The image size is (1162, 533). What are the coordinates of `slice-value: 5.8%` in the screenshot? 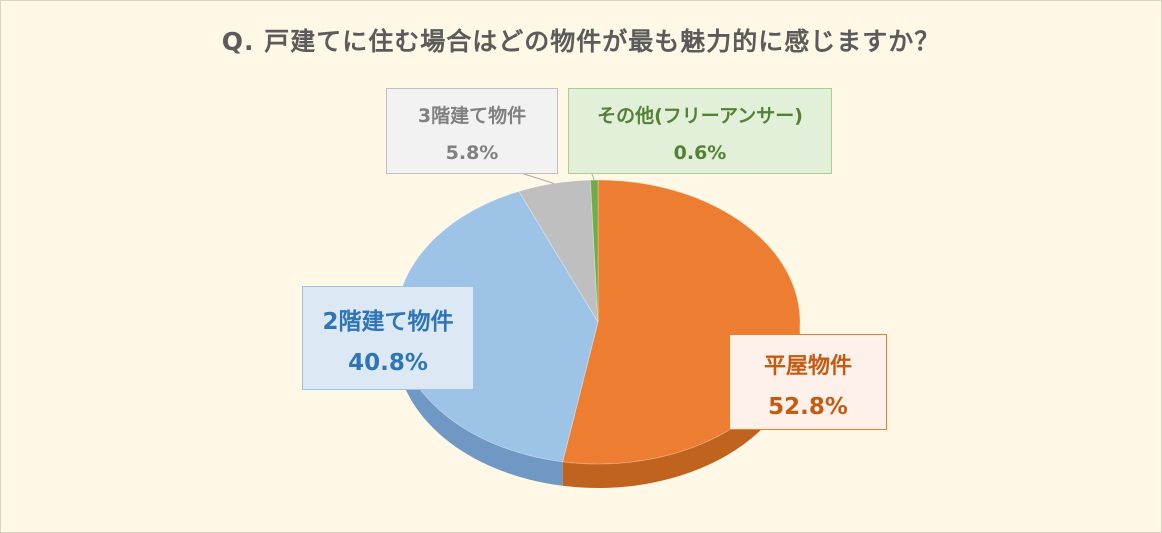 It's located at (472, 153).